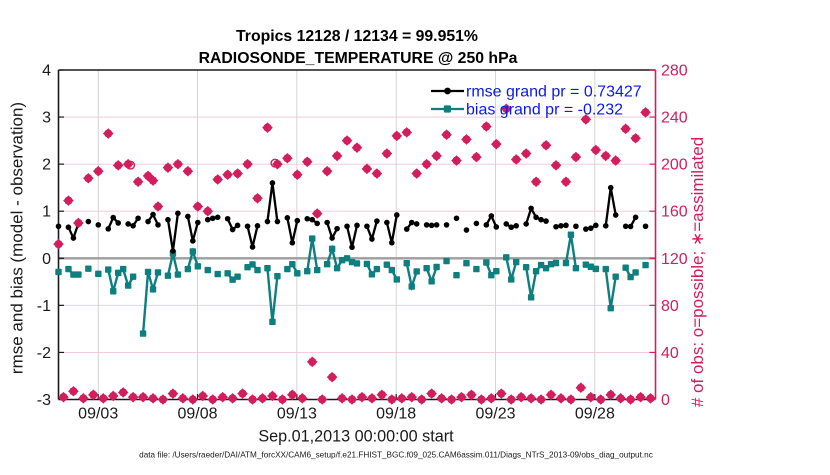 The height and width of the screenshot is (475, 830). Describe the element at coordinates (697, 272) in the screenshot. I see `svg-text:# of obs: o=possible; ∗=assimi: # of obs: o=possible; ∗=assimilated` at that location.